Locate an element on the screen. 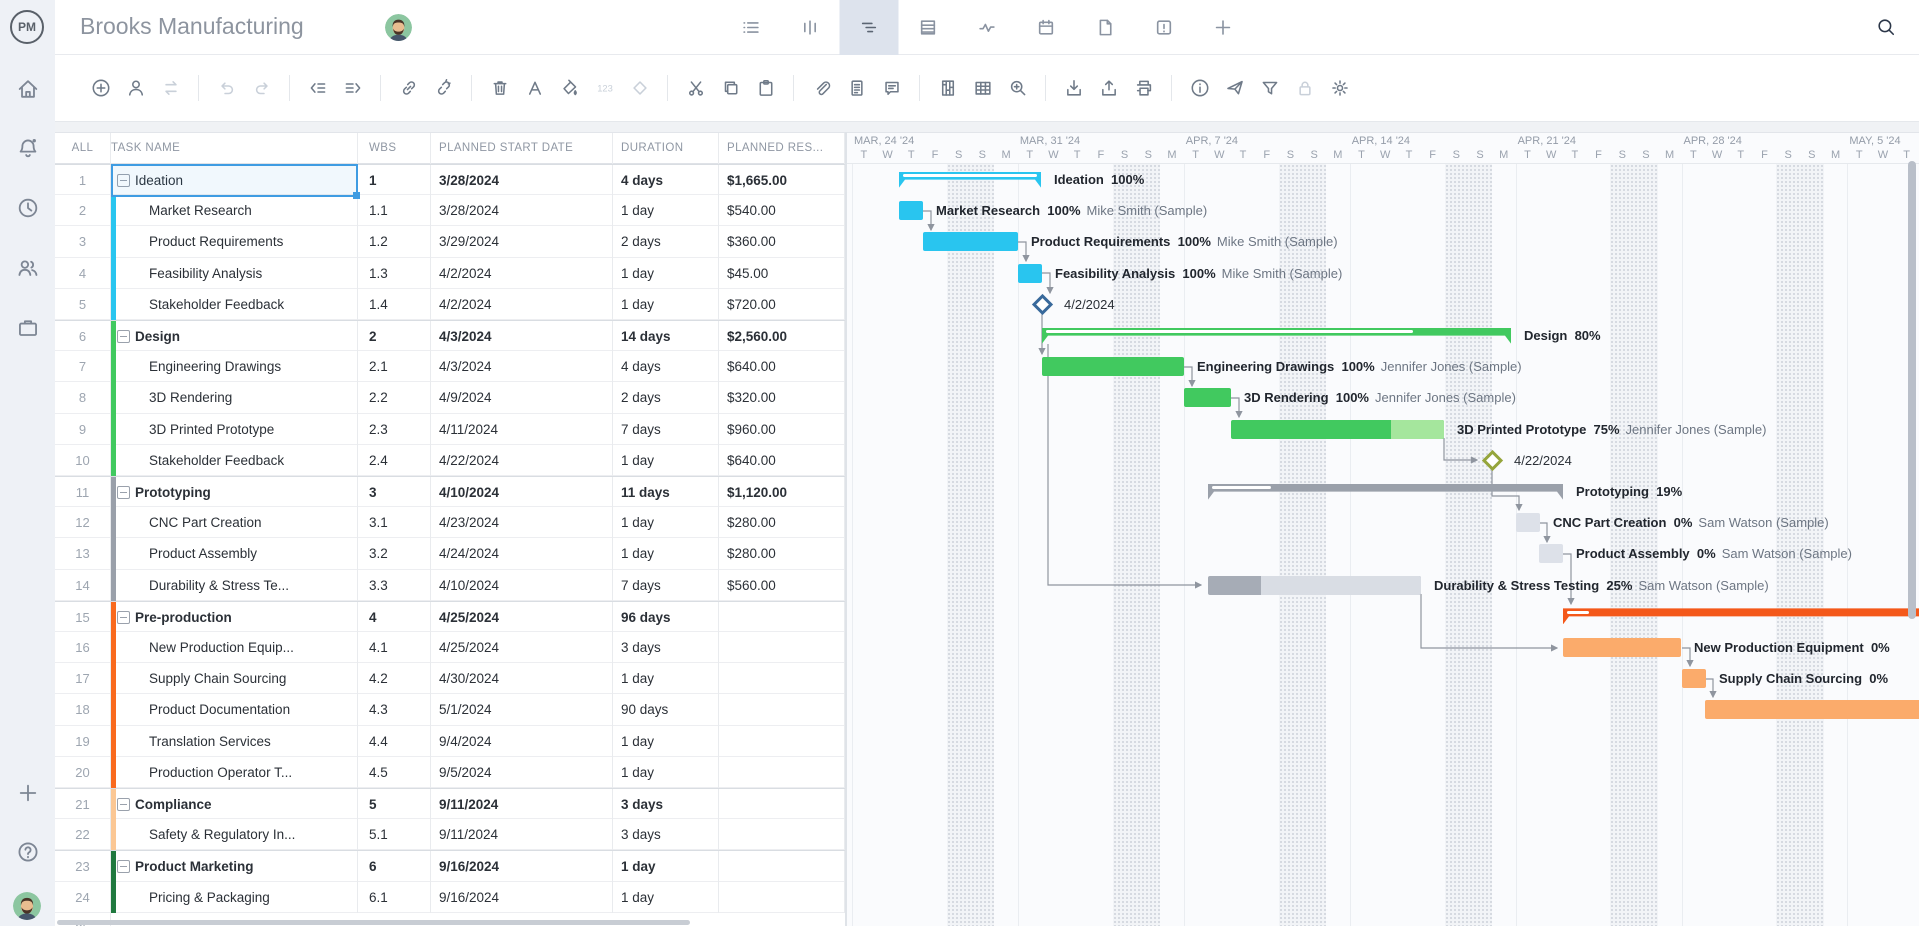  selected-cell is located at coordinates (235, 181).